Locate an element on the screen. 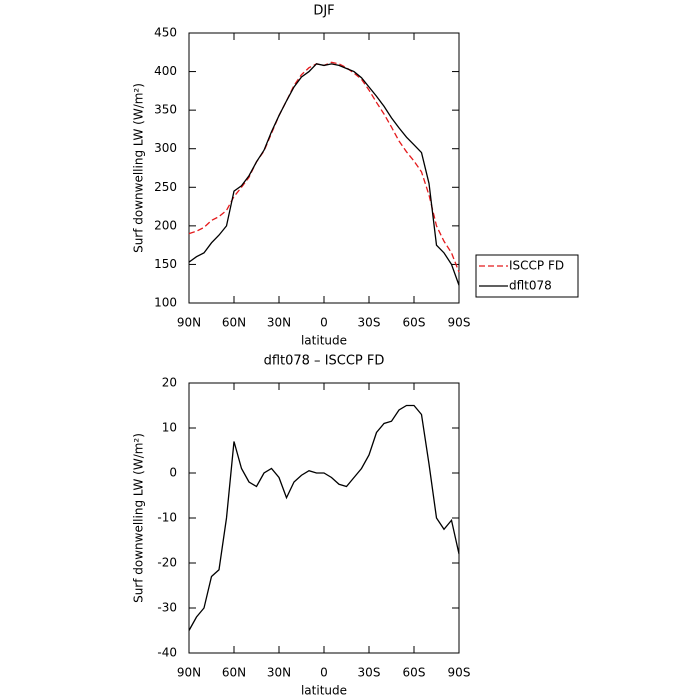 The height and width of the screenshot is (700, 700). y-tick-label: -10 is located at coordinates (167, 518).